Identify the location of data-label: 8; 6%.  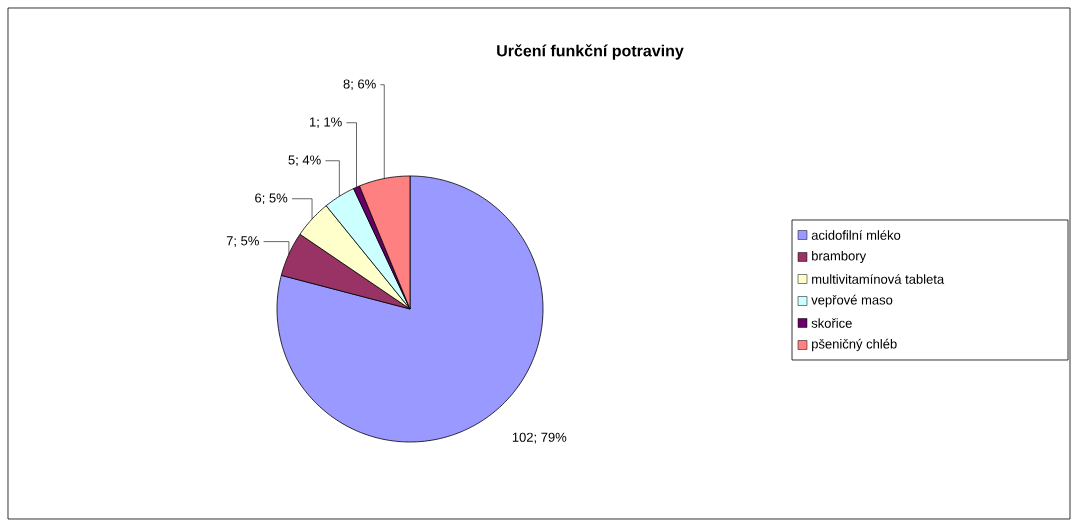
(359, 85).